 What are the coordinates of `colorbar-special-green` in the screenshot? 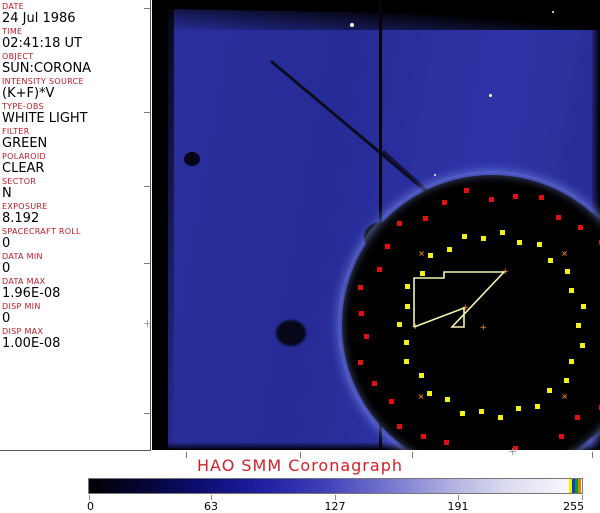 It's located at (576, 486).